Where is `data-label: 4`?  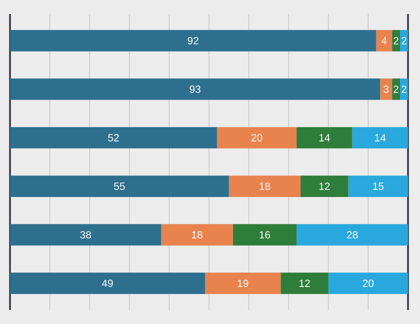 data-label: 4 is located at coordinates (384, 40).